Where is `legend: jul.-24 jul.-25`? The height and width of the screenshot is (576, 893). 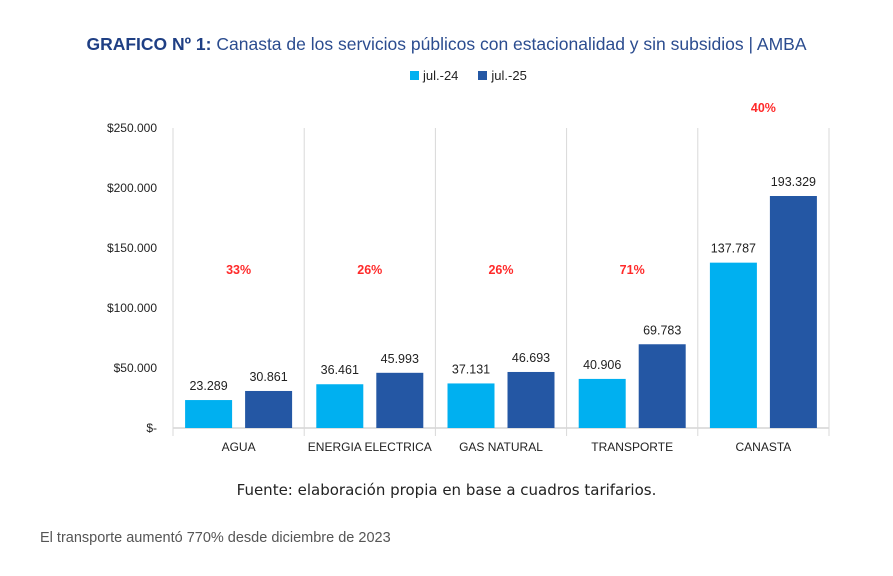
legend: jul.-24 jul.-25 is located at coordinates (478, 75).